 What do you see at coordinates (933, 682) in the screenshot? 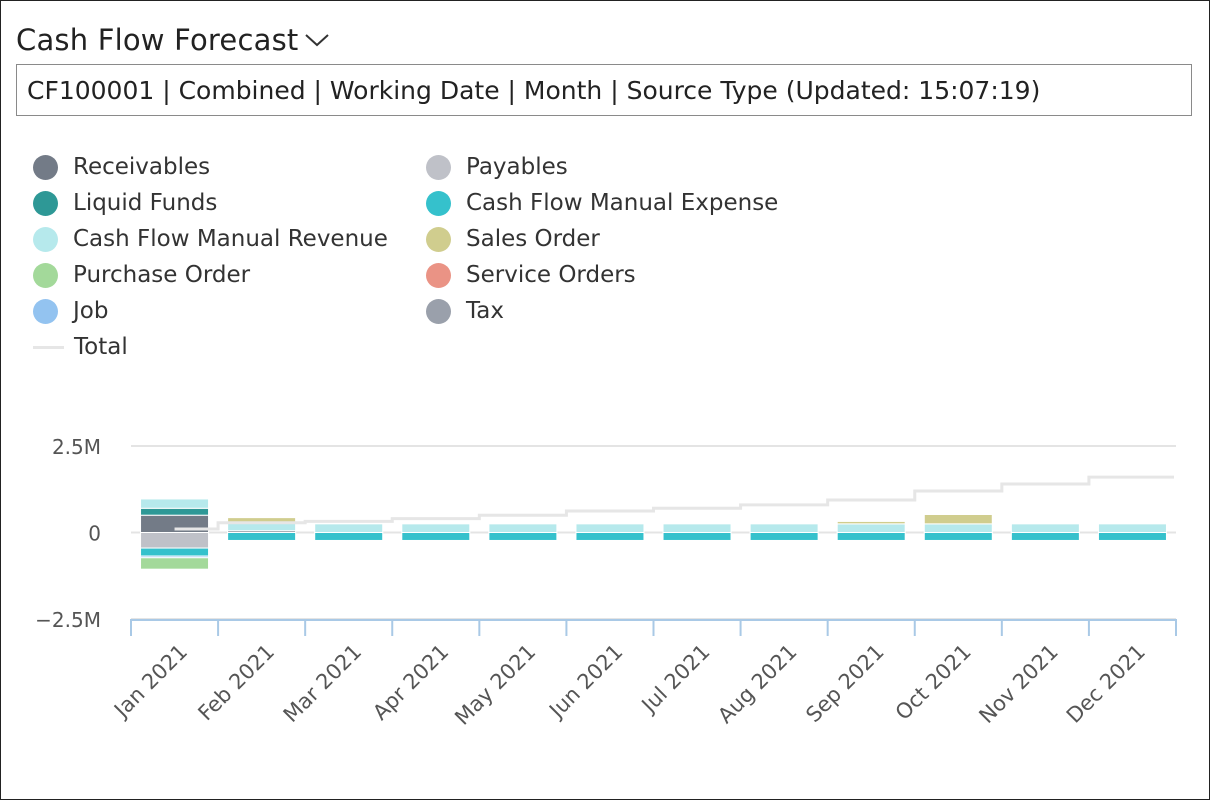
I see `x-tick-label: Oct 2021` at bounding box center [933, 682].